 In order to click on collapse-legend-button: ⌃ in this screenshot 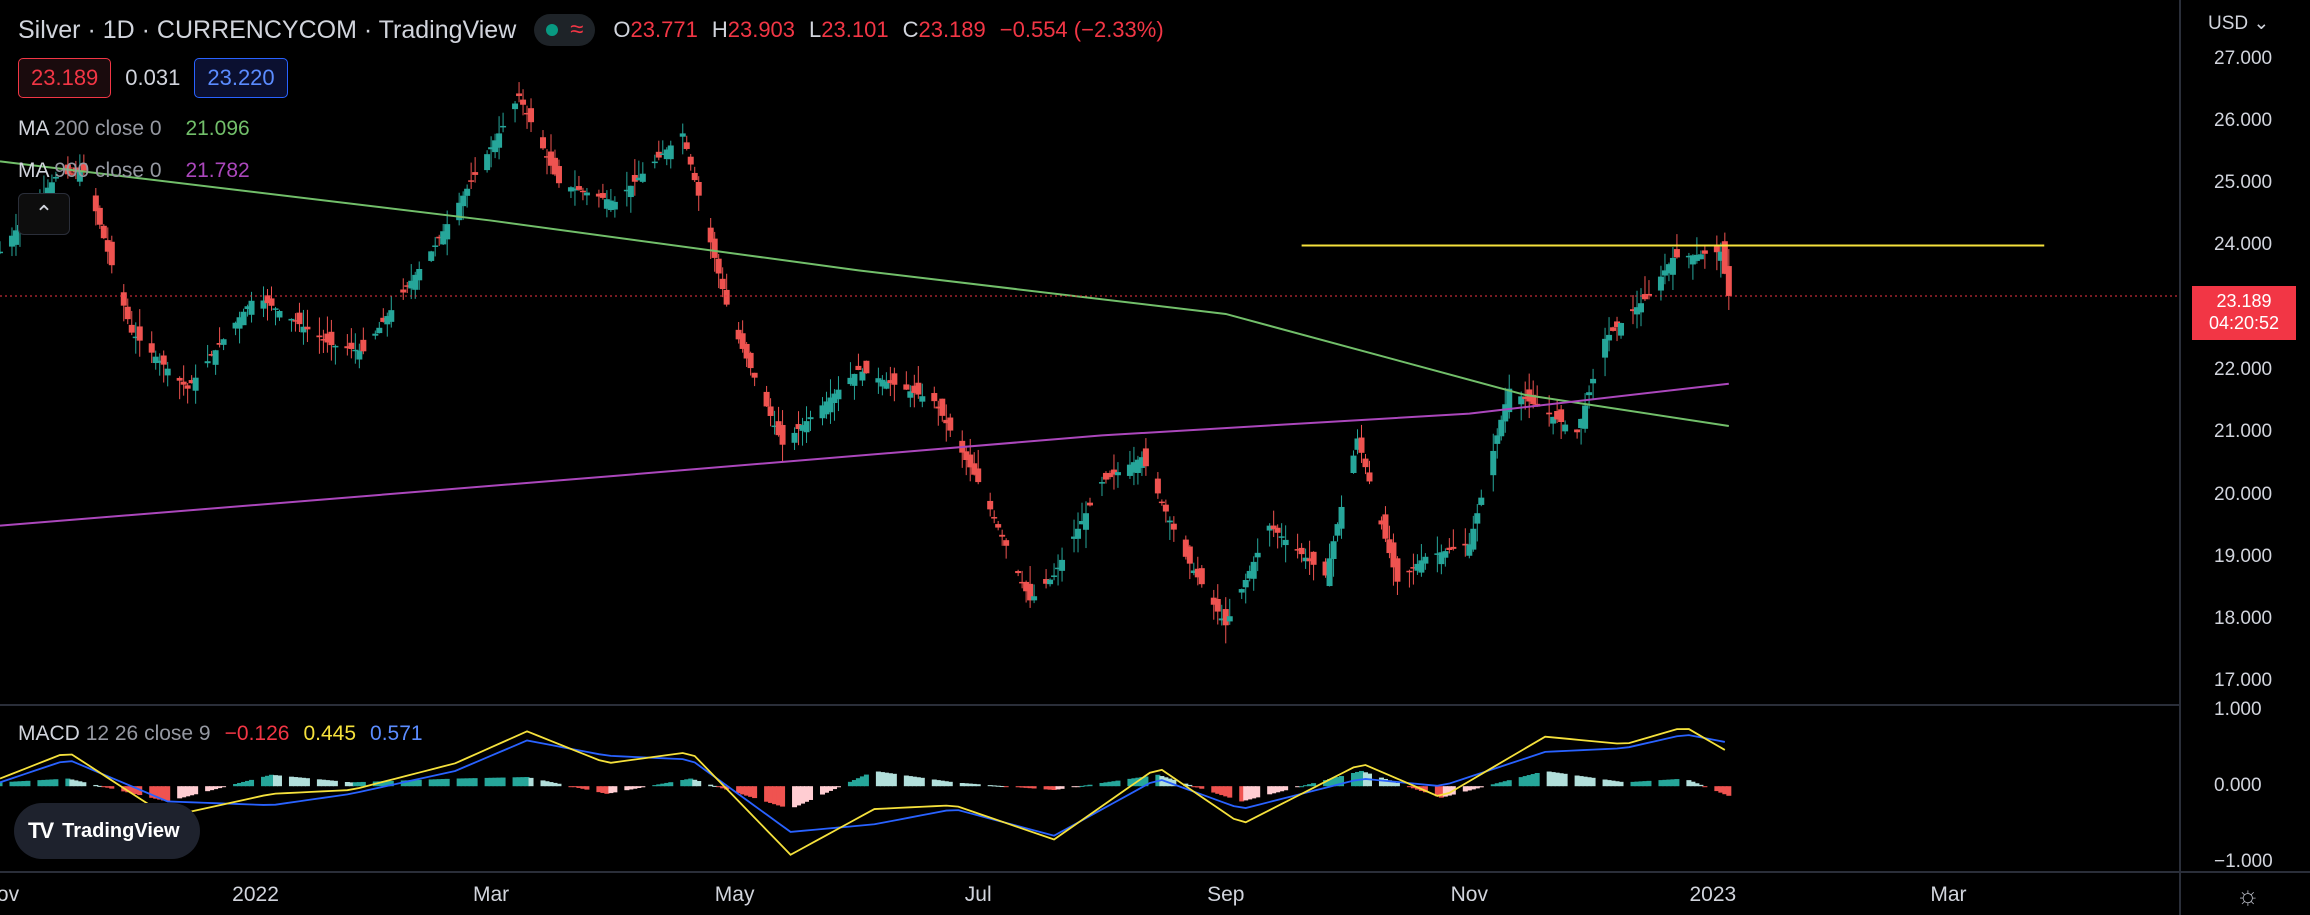, I will do `click(44, 214)`.